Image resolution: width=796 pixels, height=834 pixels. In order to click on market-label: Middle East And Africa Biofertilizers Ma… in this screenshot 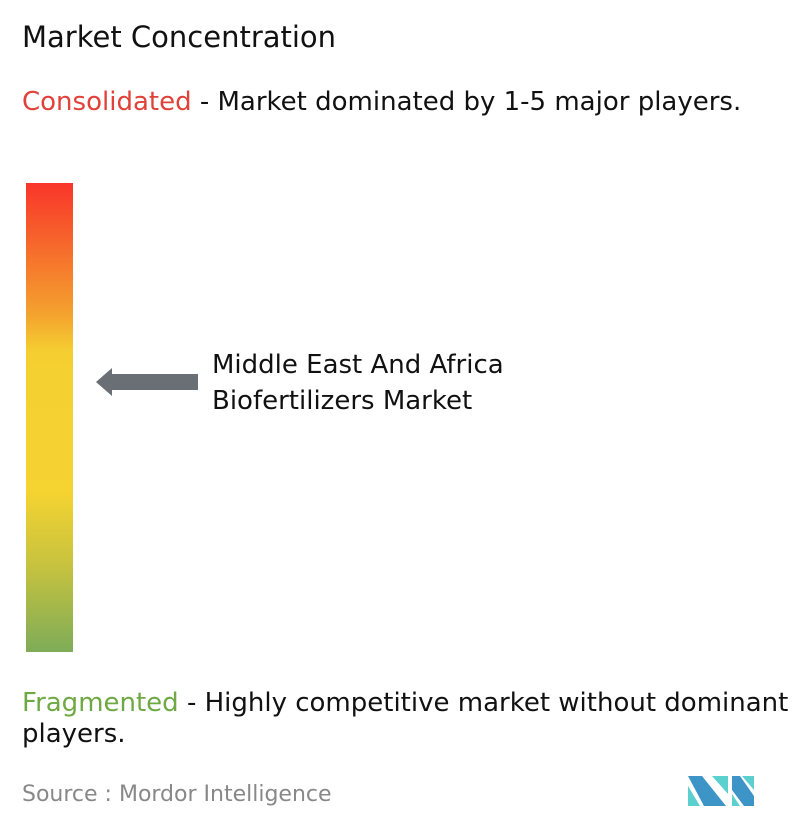, I will do `click(358, 383)`.